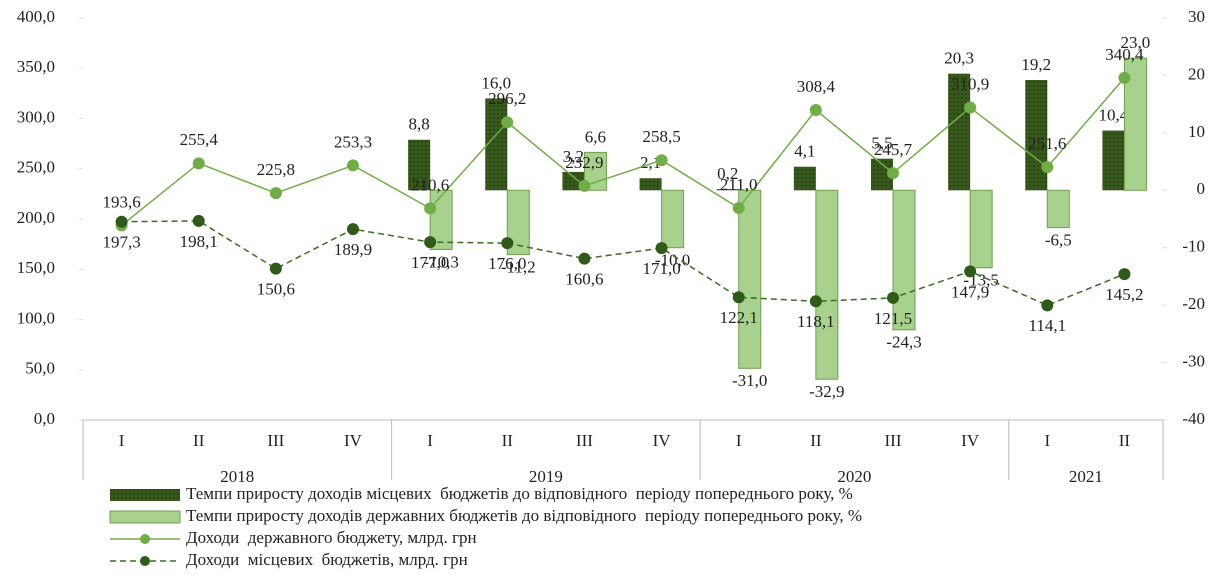 Image resolution: width=1217 pixels, height=582 pixels. I want to click on y2-tick-label: 20, so click(1196, 73).